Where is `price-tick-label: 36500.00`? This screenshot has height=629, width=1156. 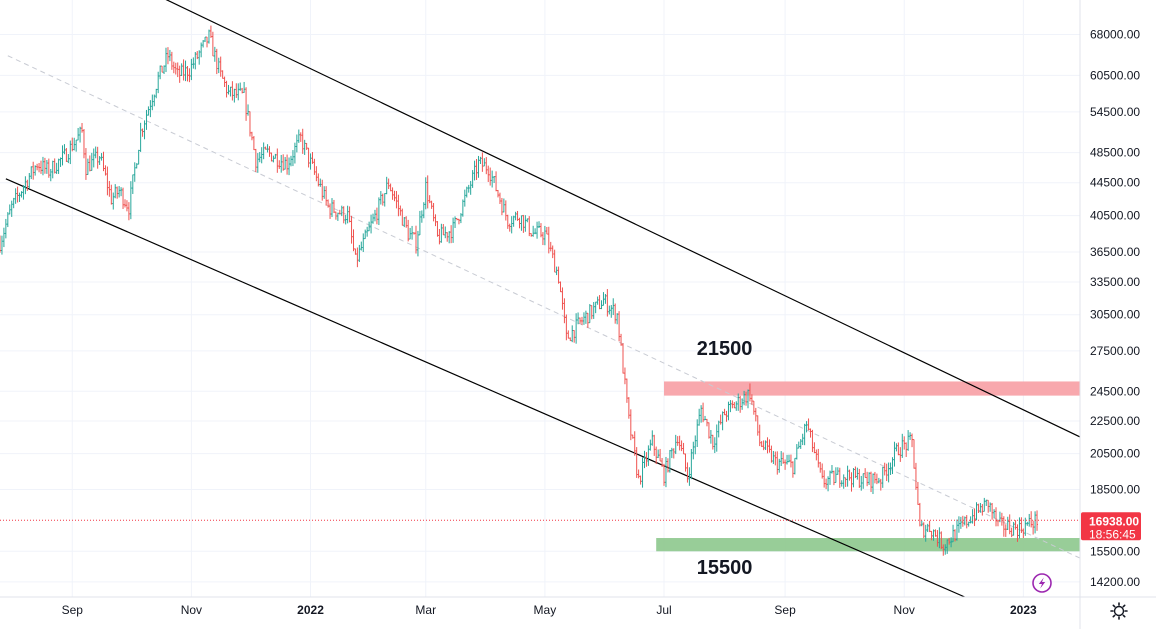 price-tick-label: 36500.00 is located at coordinates (1115, 252).